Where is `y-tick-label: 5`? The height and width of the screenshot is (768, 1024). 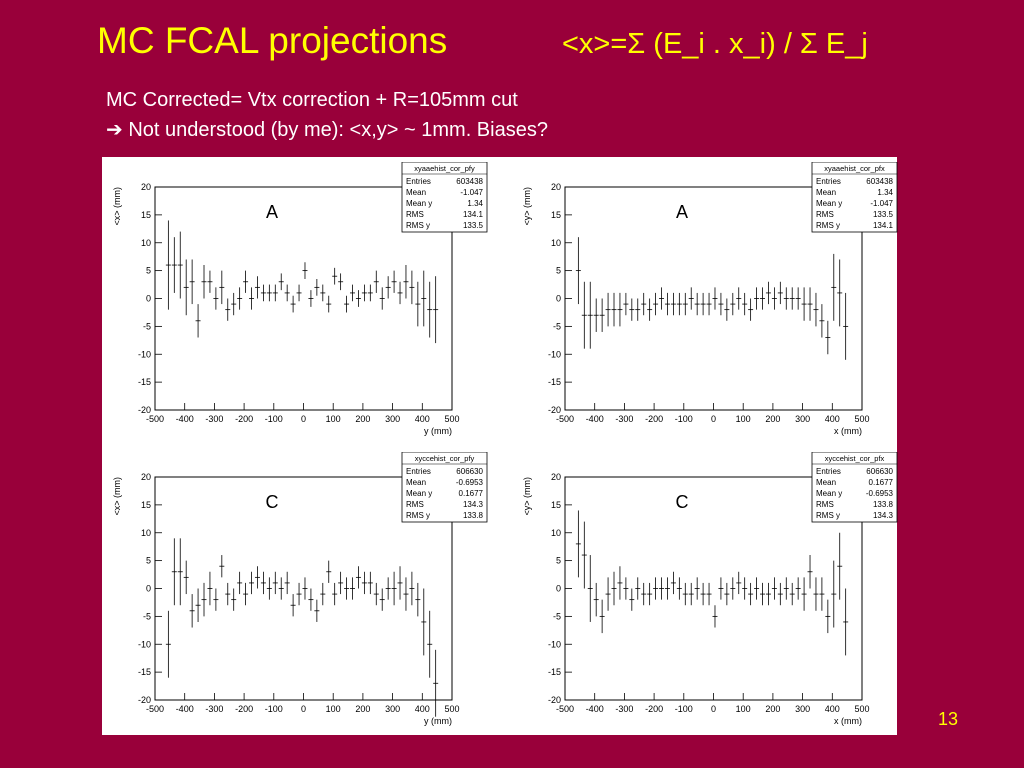
y-tick-label: 5 is located at coordinates (558, 561).